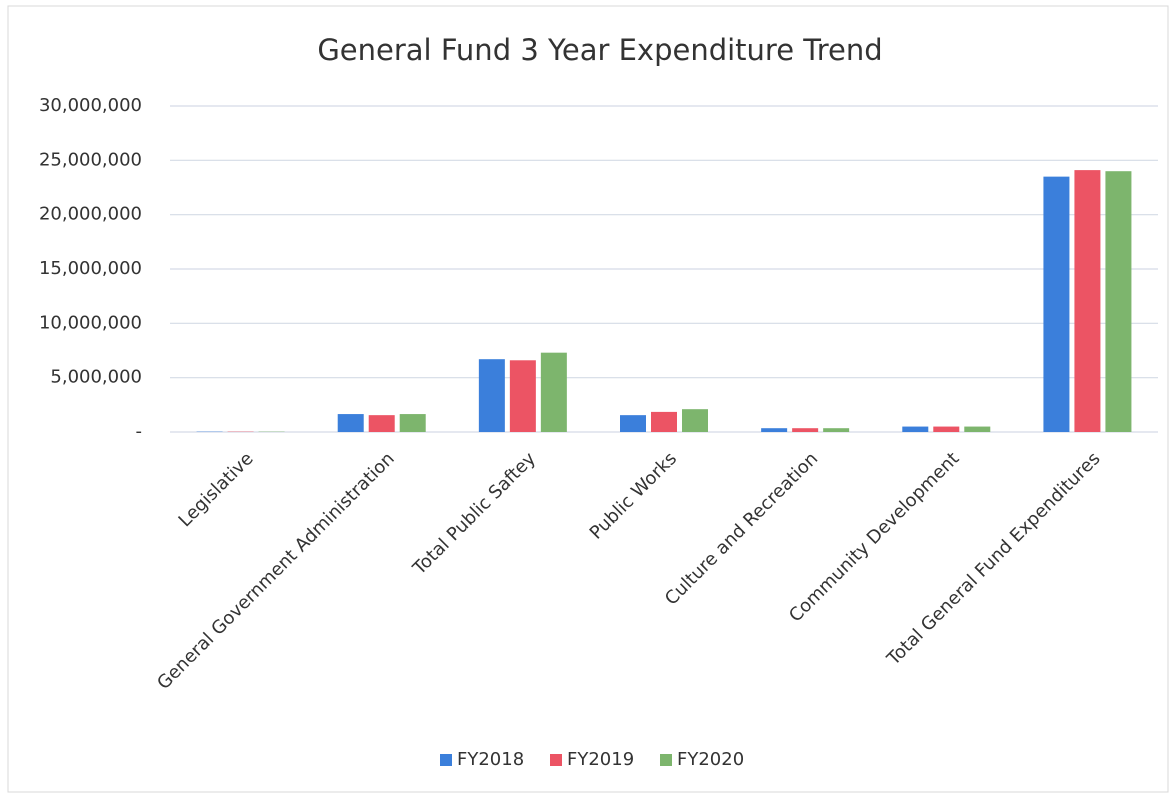 Image resolution: width=1169 pixels, height=795 pixels. I want to click on y-tick-label: 20,000,000, so click(90, 214).